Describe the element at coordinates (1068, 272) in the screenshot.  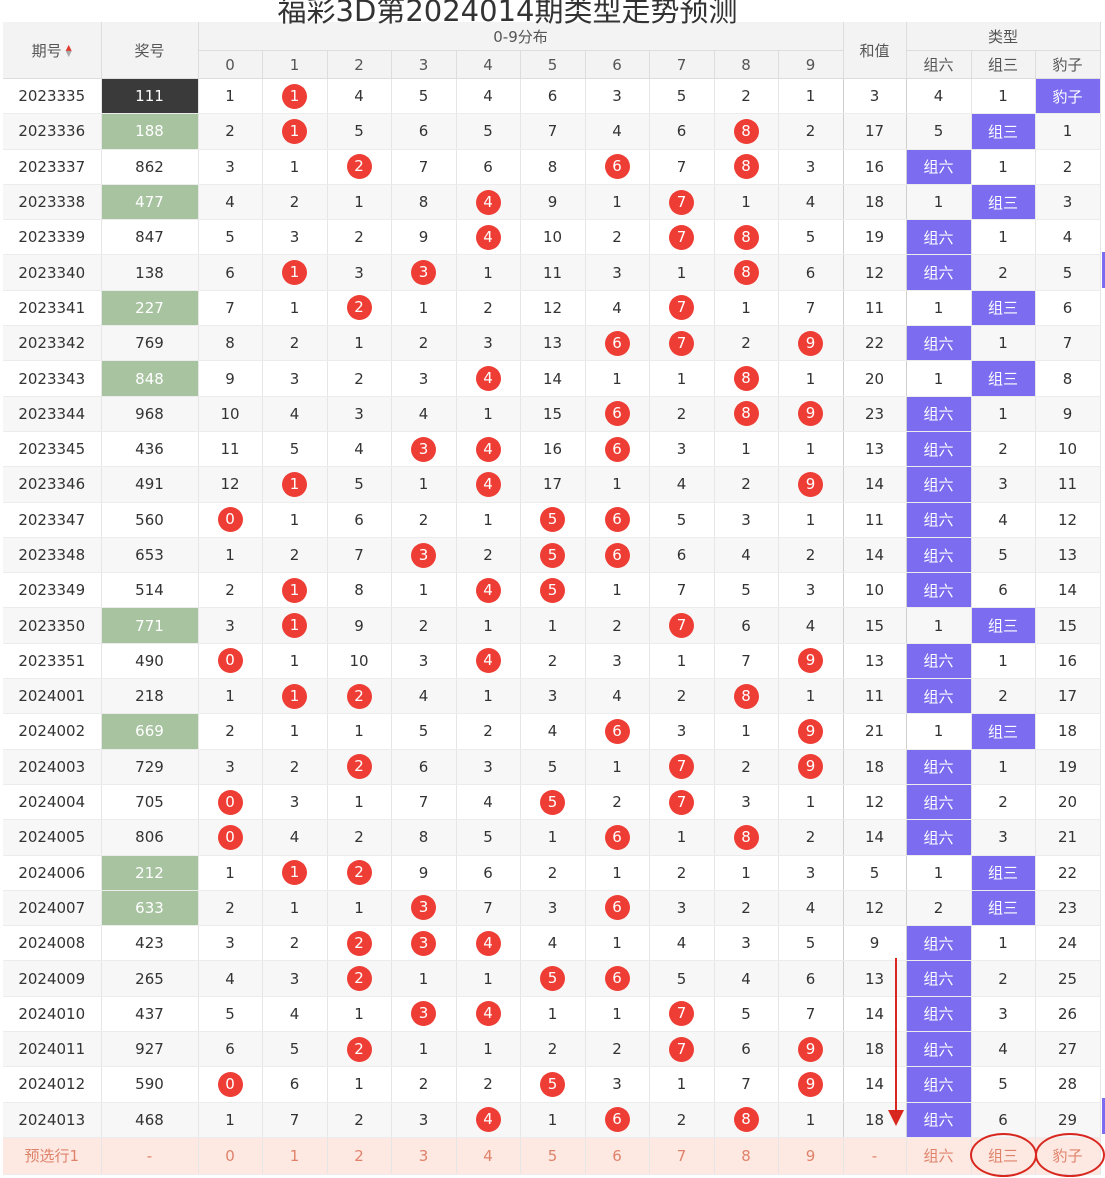
I see `type-cell: 5` at that location.